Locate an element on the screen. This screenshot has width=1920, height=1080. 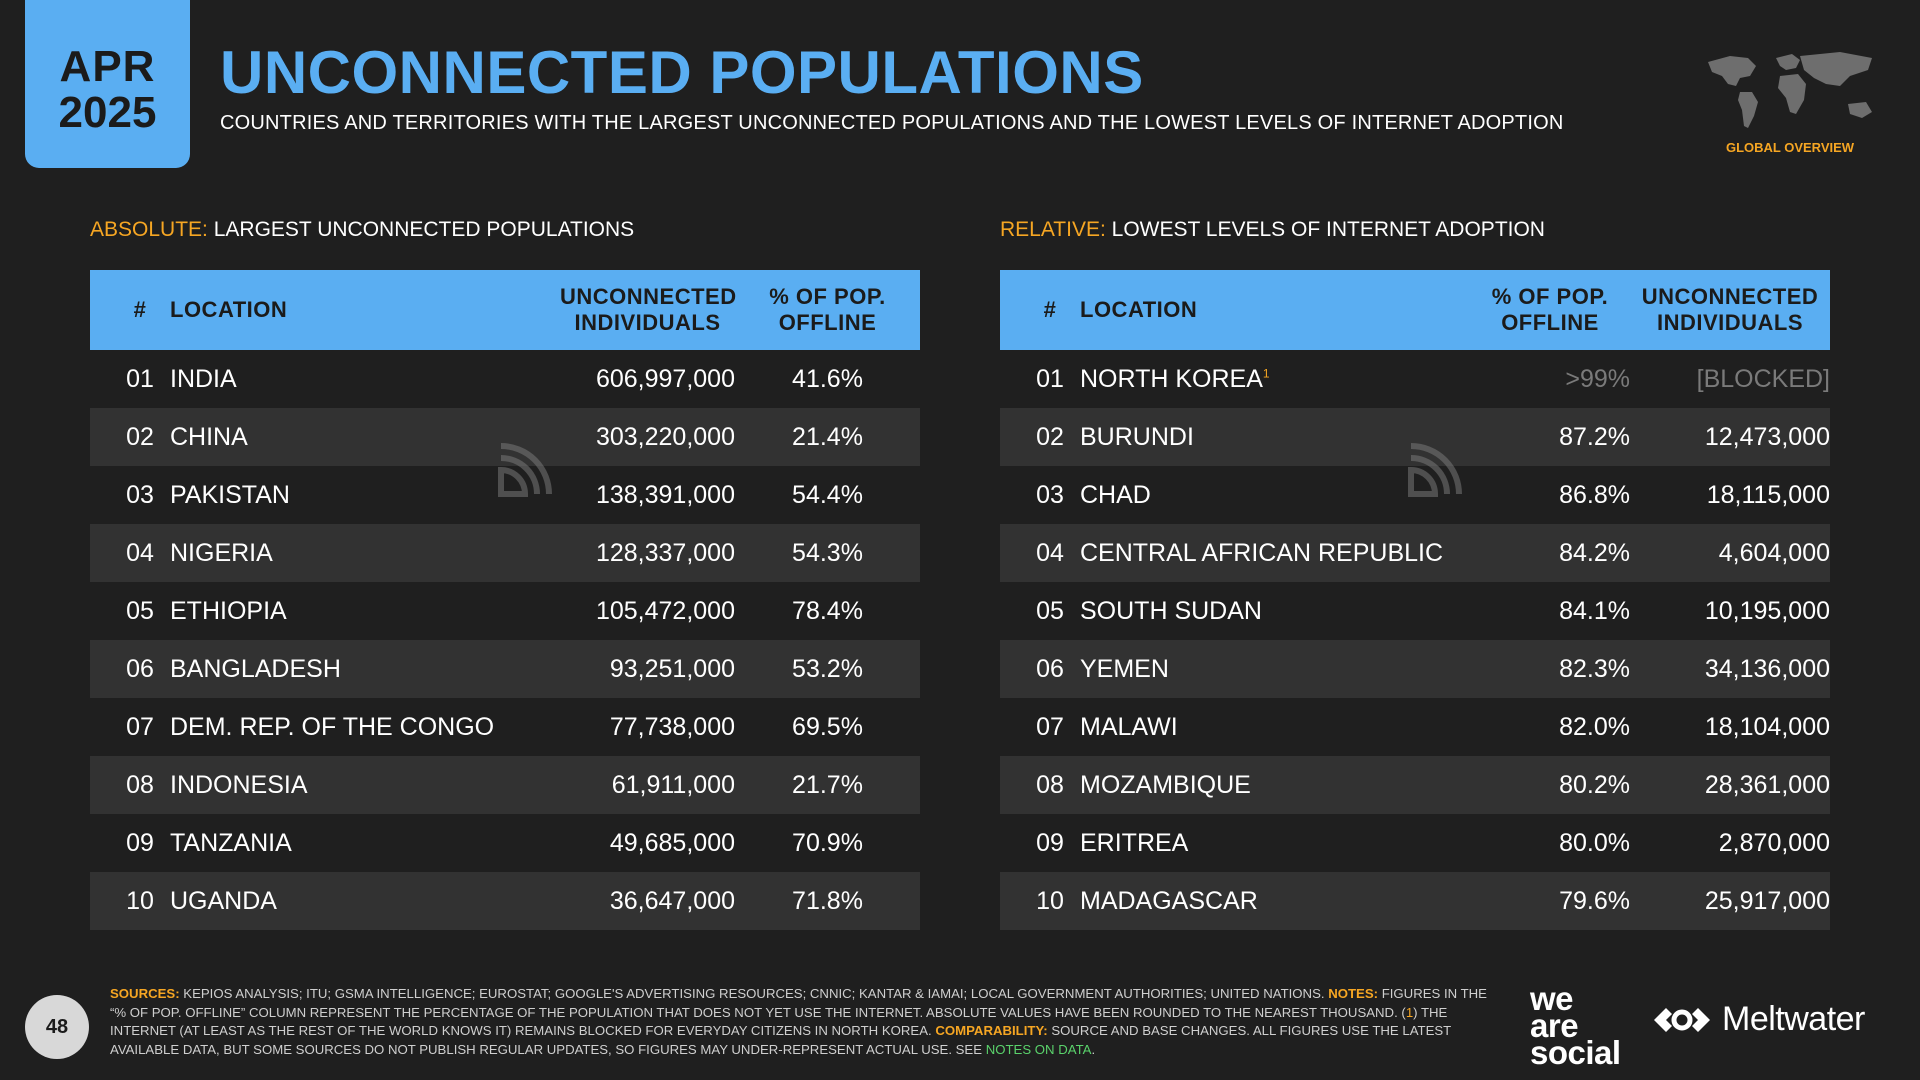
left-section-accent: ABSOLUTE: is located at coordinates (149, 229).